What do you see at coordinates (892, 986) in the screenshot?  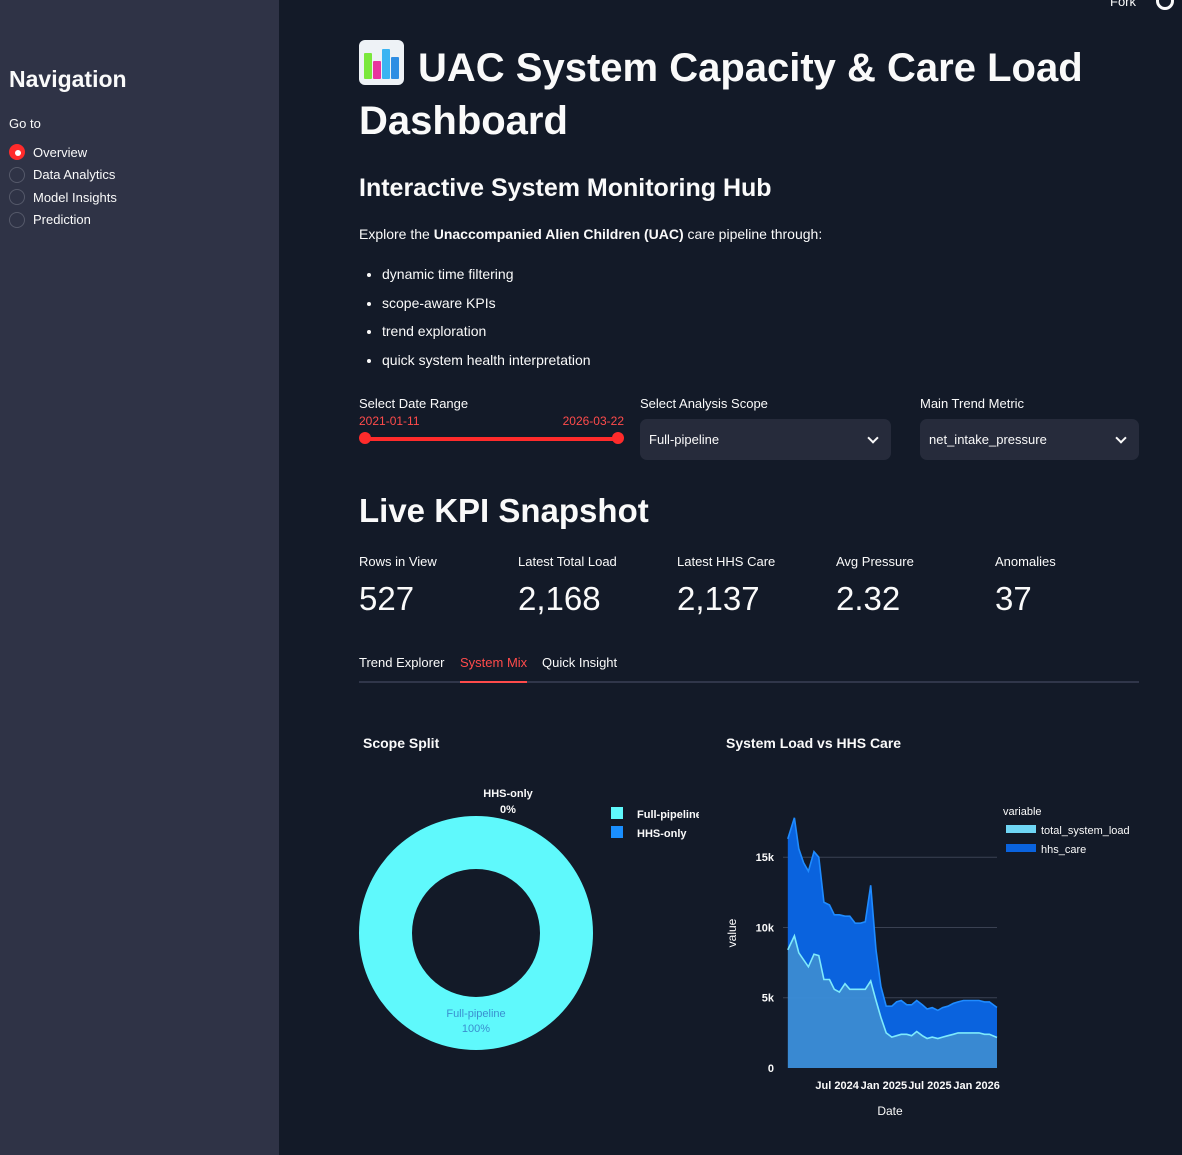 I see `line-total-system-load` at bounding box center [892, 986].